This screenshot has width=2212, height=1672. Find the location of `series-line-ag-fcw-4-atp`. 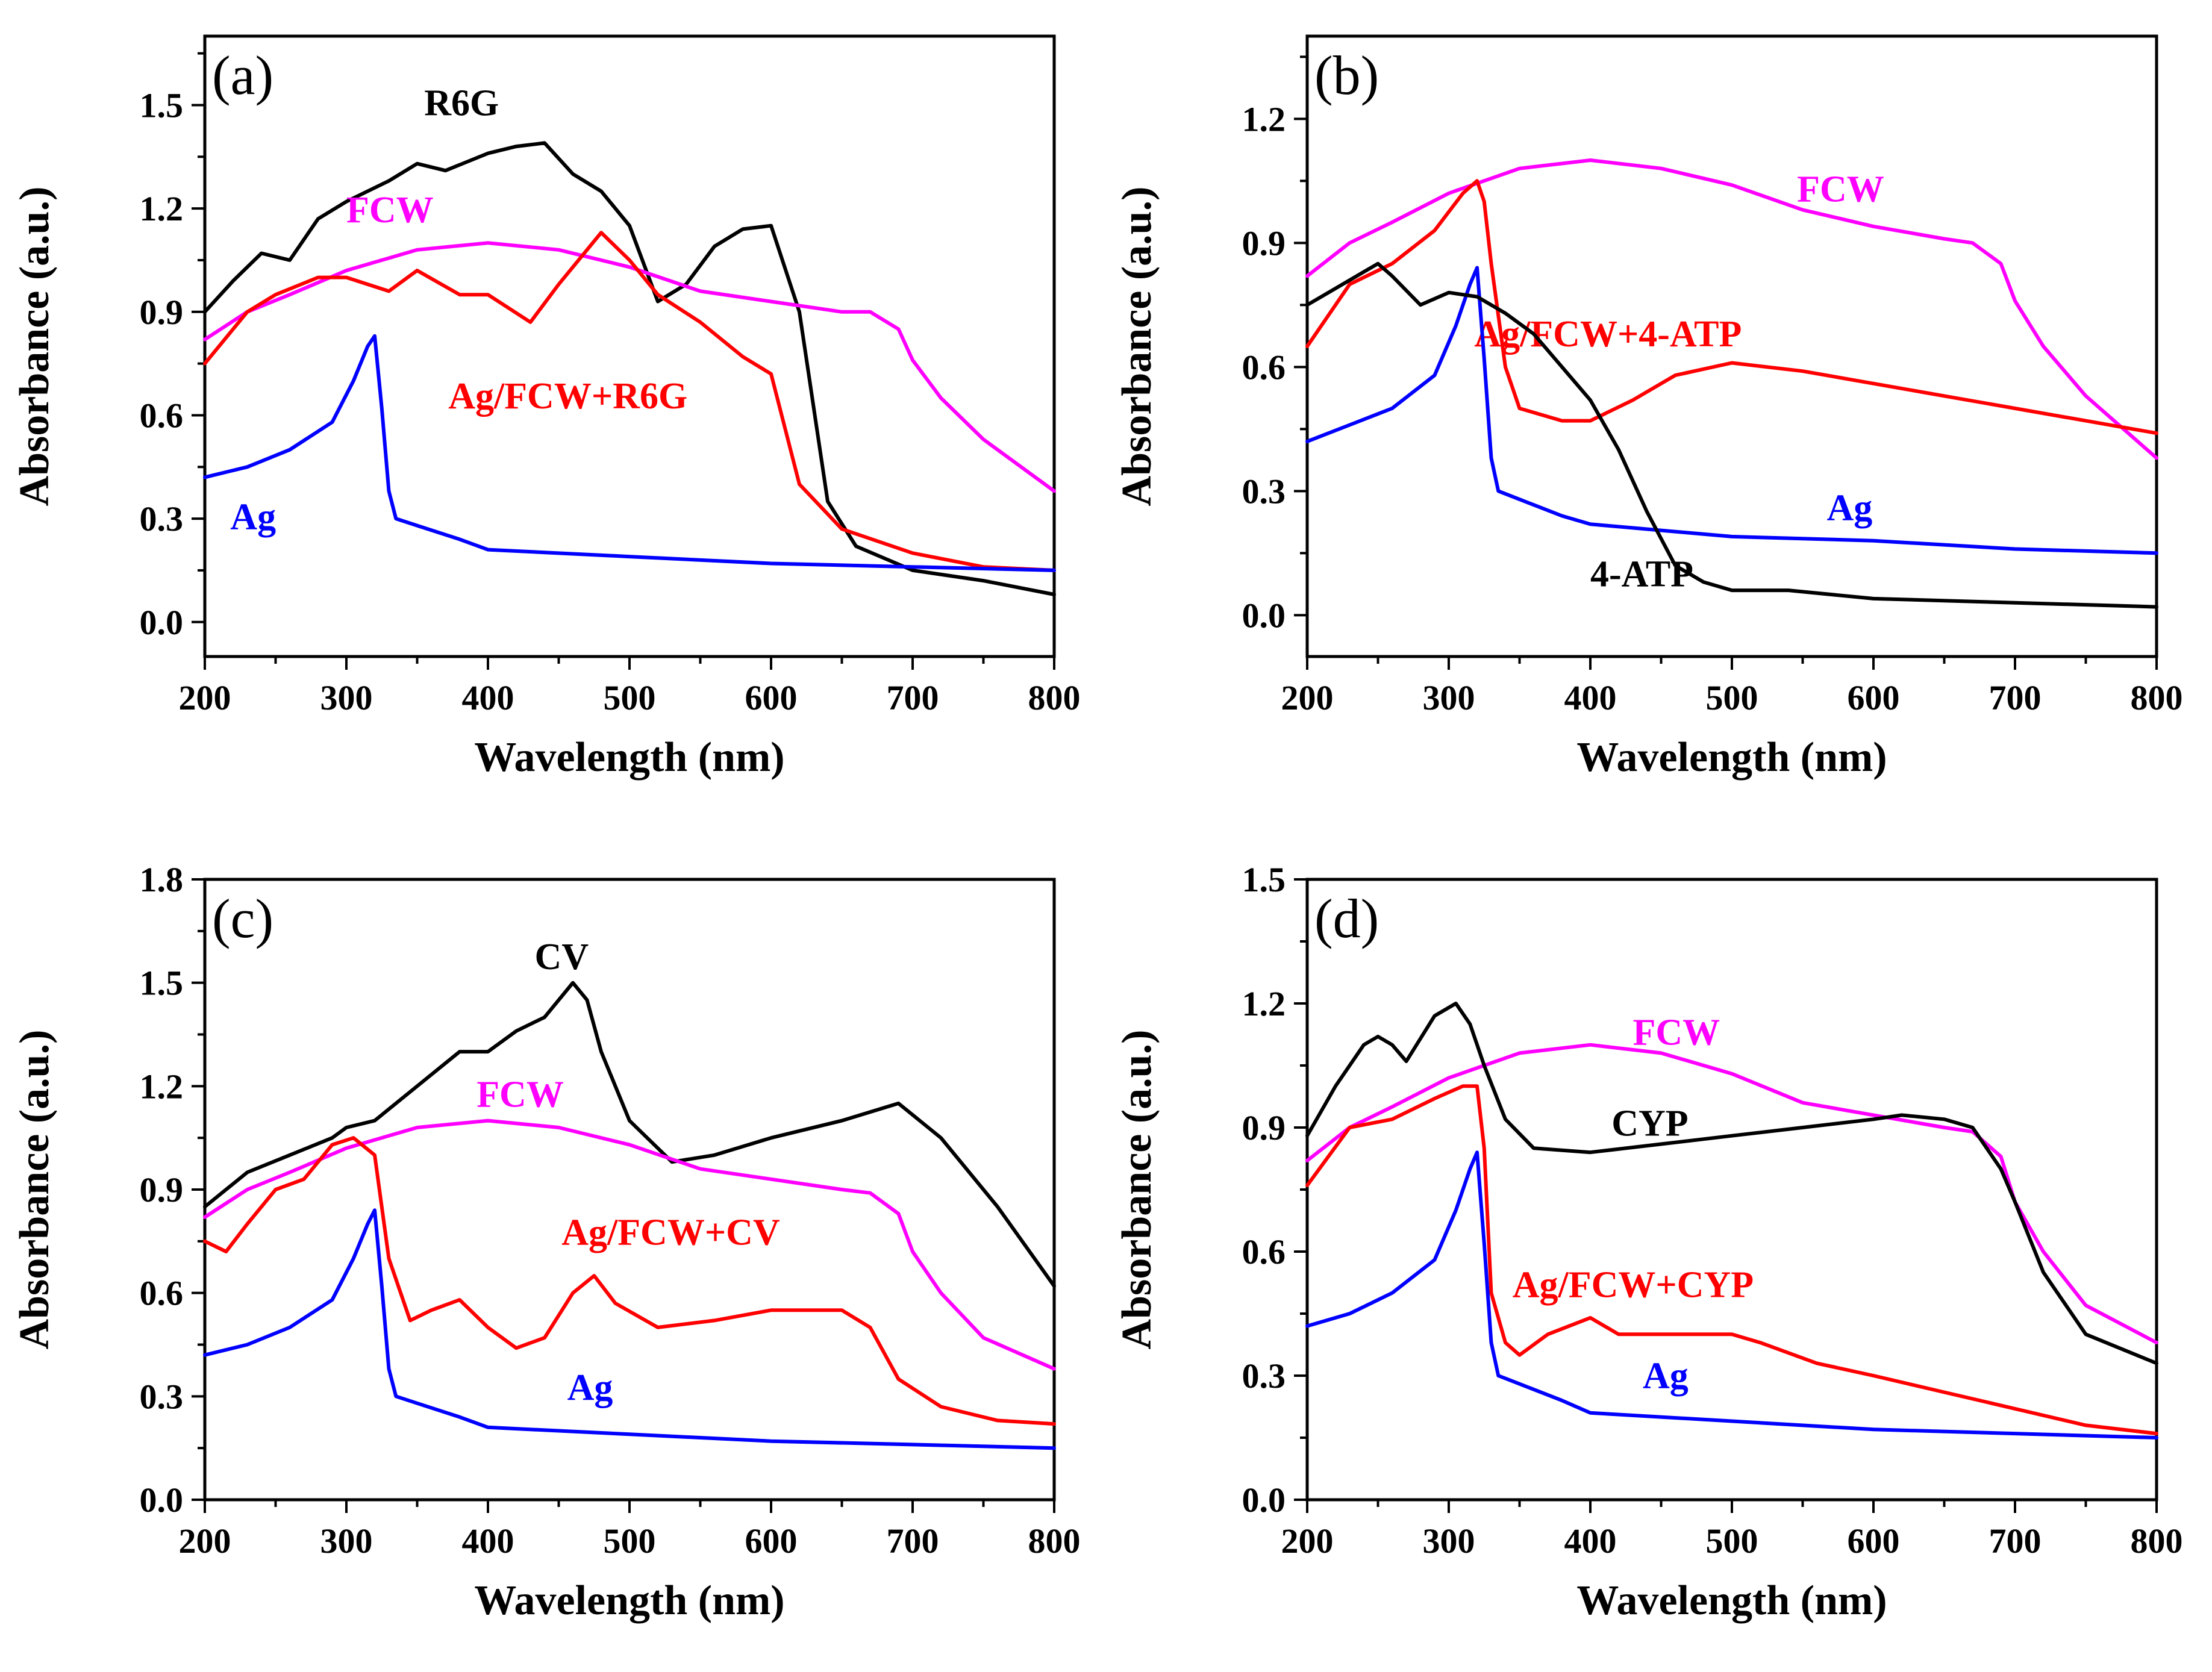

series-line-ag-fcw-4-atp is located at coordinates (1731, 307).